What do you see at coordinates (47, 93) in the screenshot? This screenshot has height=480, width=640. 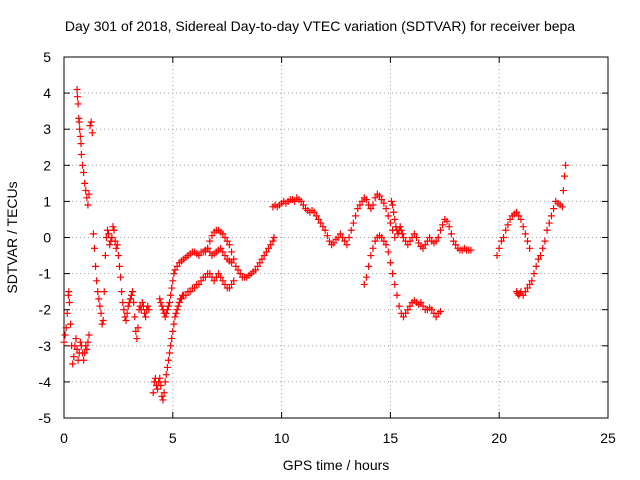 I see `y-tick-label: 4` at bounding box center [47, 93].